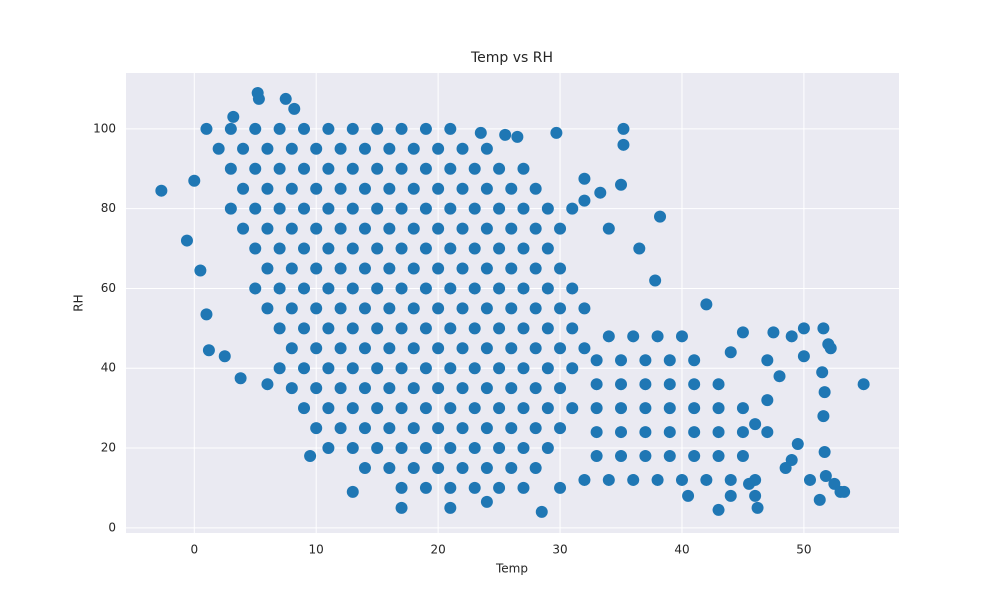 This screenshot has height=604, width=1000. I want to click on y-tick-label: 100, so click(104, 128).